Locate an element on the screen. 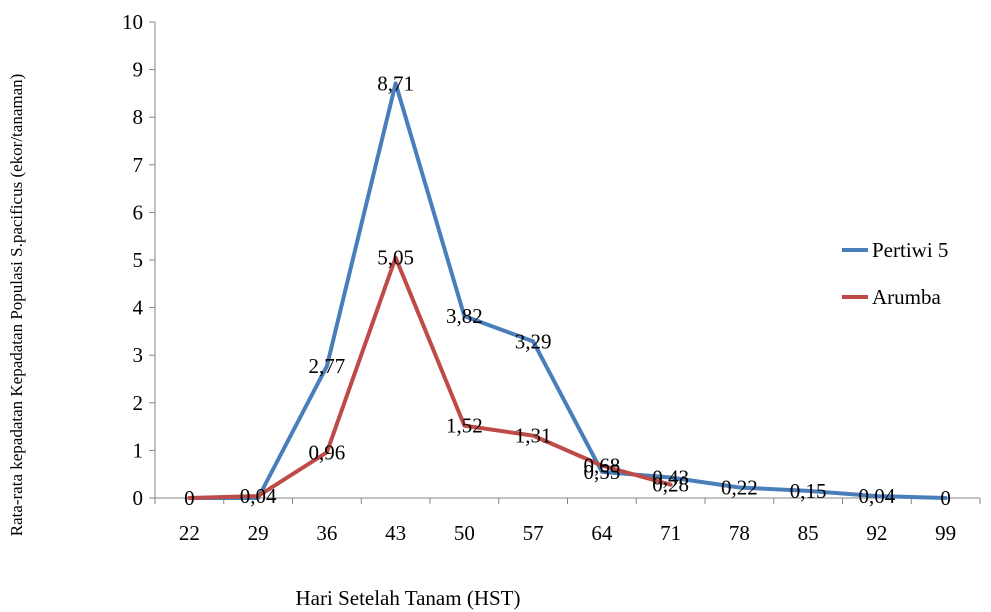 The height and width of the screenshot is (612, 991). y-tick-label: 6 is located at coordinates (138, 212).